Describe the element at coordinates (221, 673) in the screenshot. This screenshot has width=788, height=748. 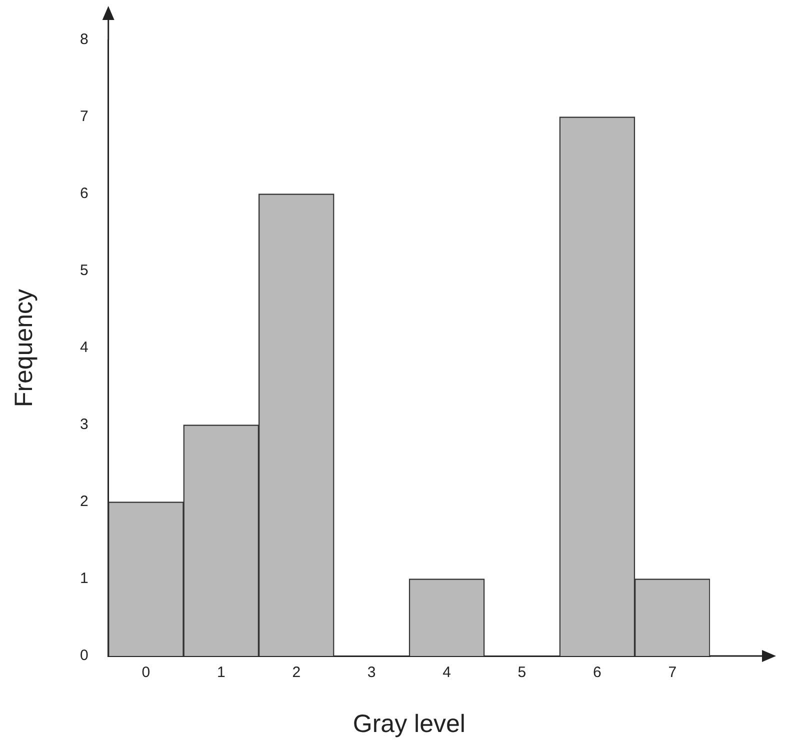
I see `x-tick-label: 1` at that location.